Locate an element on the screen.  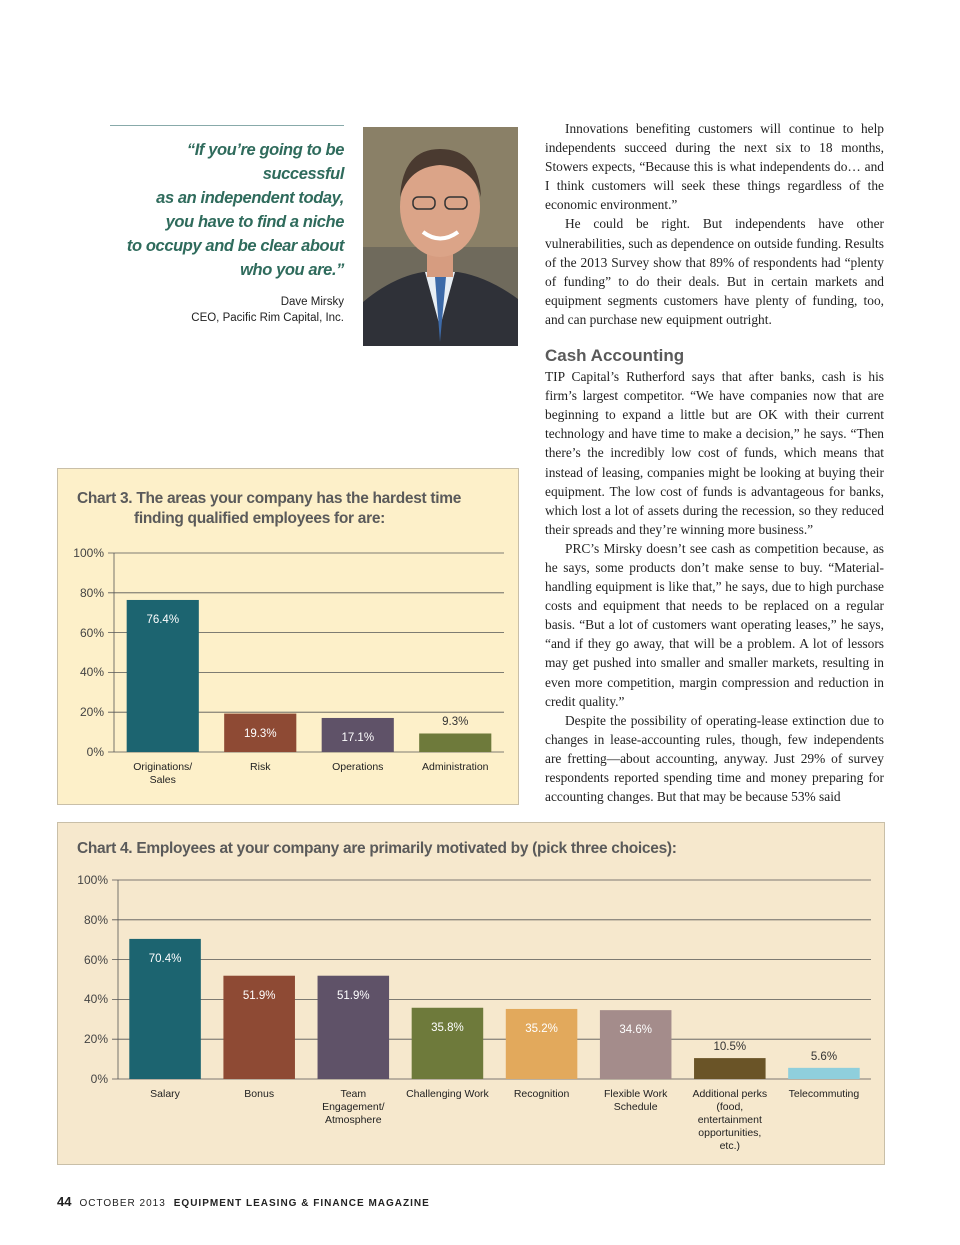
value-label: 70.4% is located at coordinates (165, 958).